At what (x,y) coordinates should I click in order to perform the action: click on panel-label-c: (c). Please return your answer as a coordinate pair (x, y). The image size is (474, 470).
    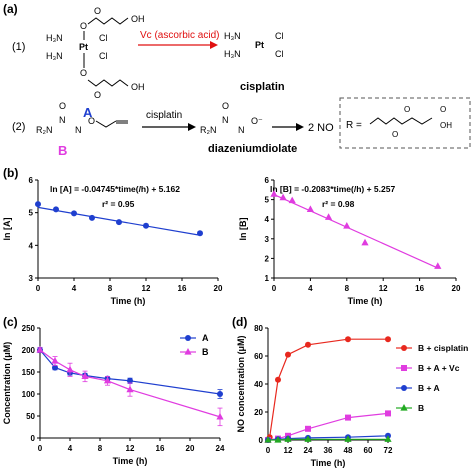
    Looking at the image, I should click on (10, 322).